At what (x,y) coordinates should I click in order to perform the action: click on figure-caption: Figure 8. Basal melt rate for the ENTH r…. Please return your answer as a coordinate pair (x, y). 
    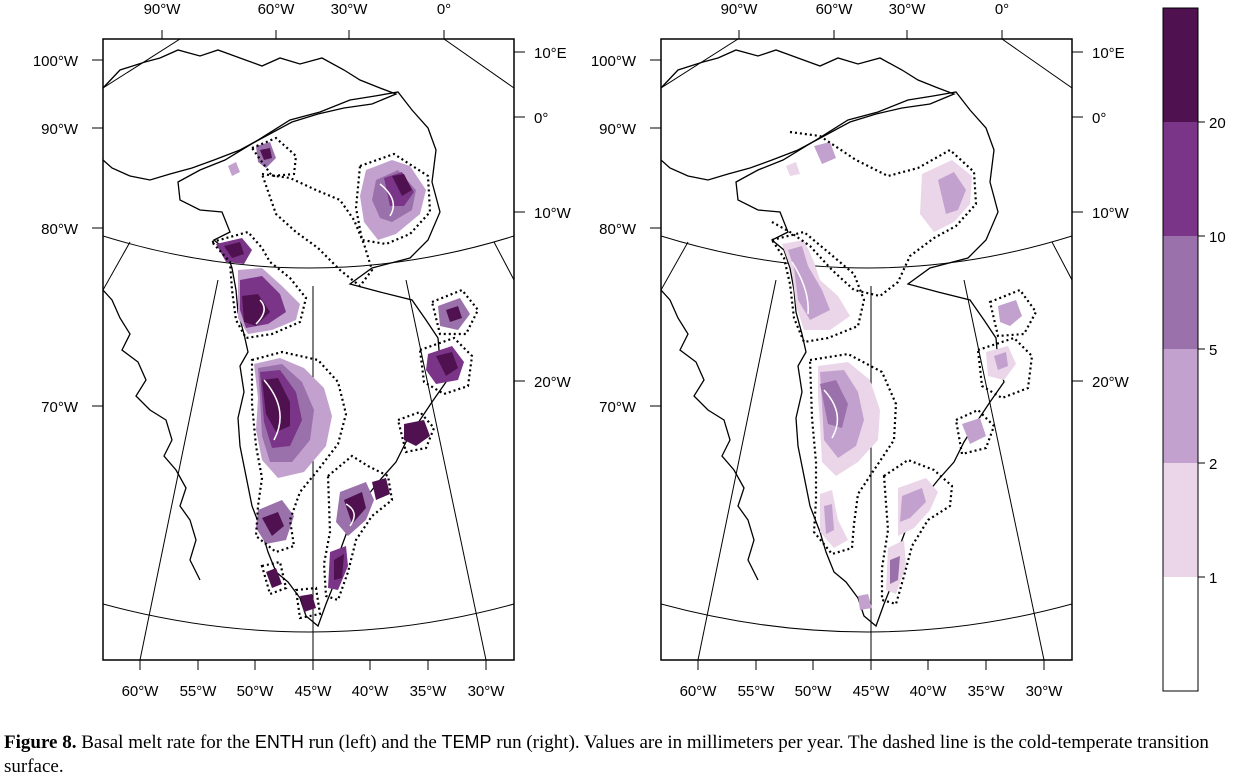
    Looking at the image, I should click on (630, 754).